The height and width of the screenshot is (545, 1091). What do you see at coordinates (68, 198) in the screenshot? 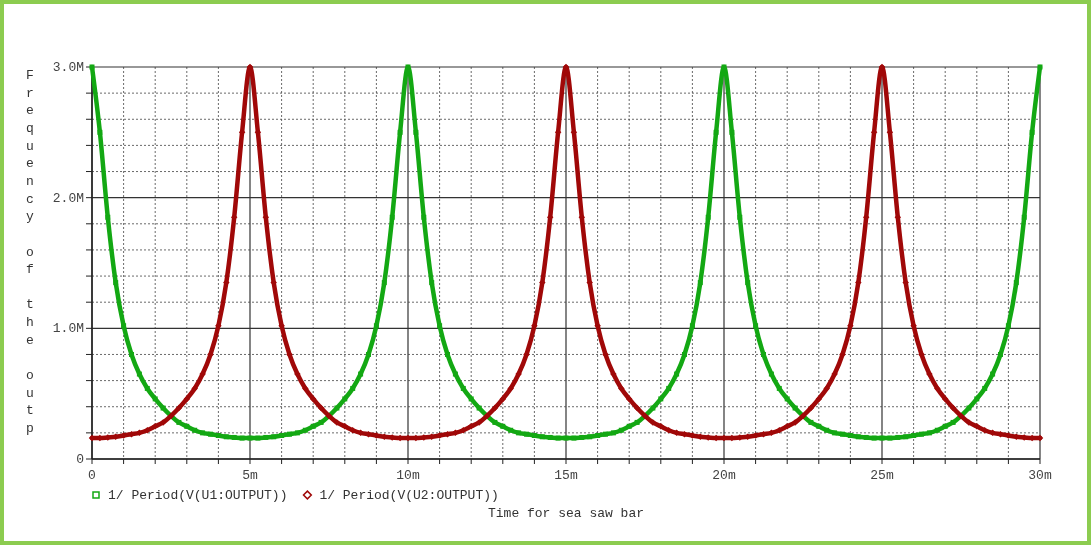
I see `y-tick-label: 2.0M` at bounding box center [68, 198].